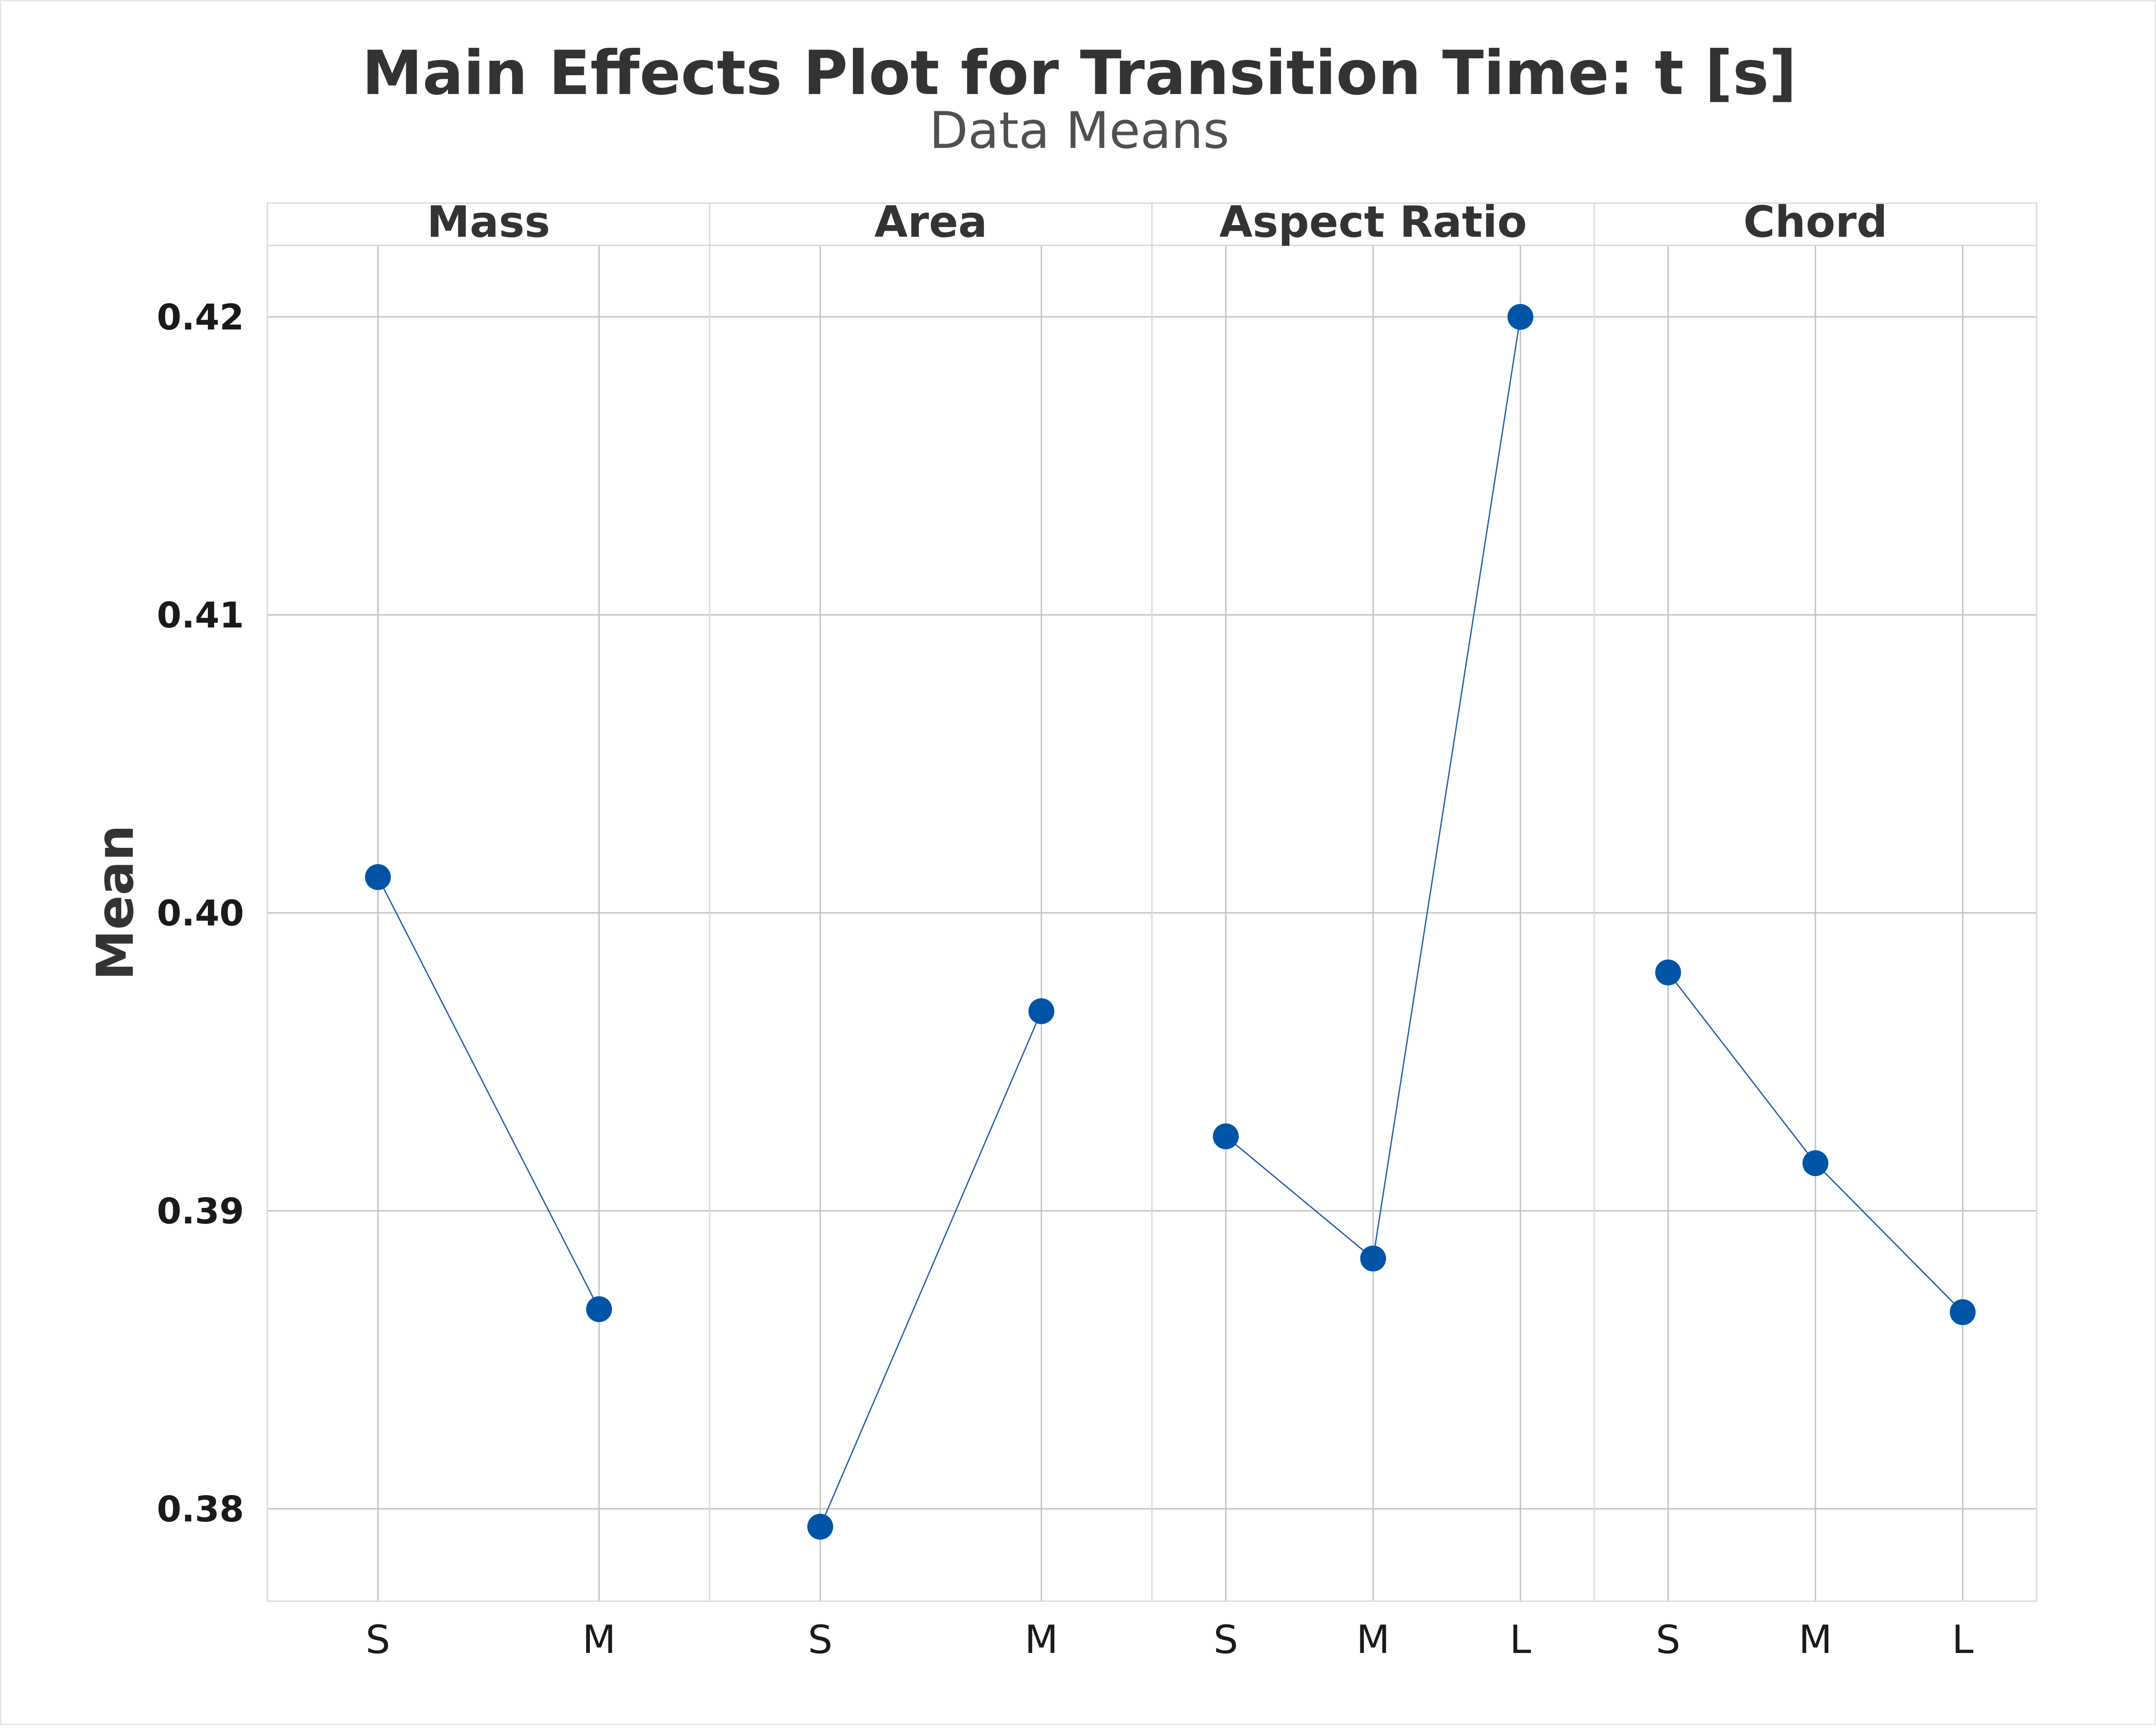 This screenshot has width=2156, height=1728. I want to click on y-tick-label: 0.38, so click(200, 1509).